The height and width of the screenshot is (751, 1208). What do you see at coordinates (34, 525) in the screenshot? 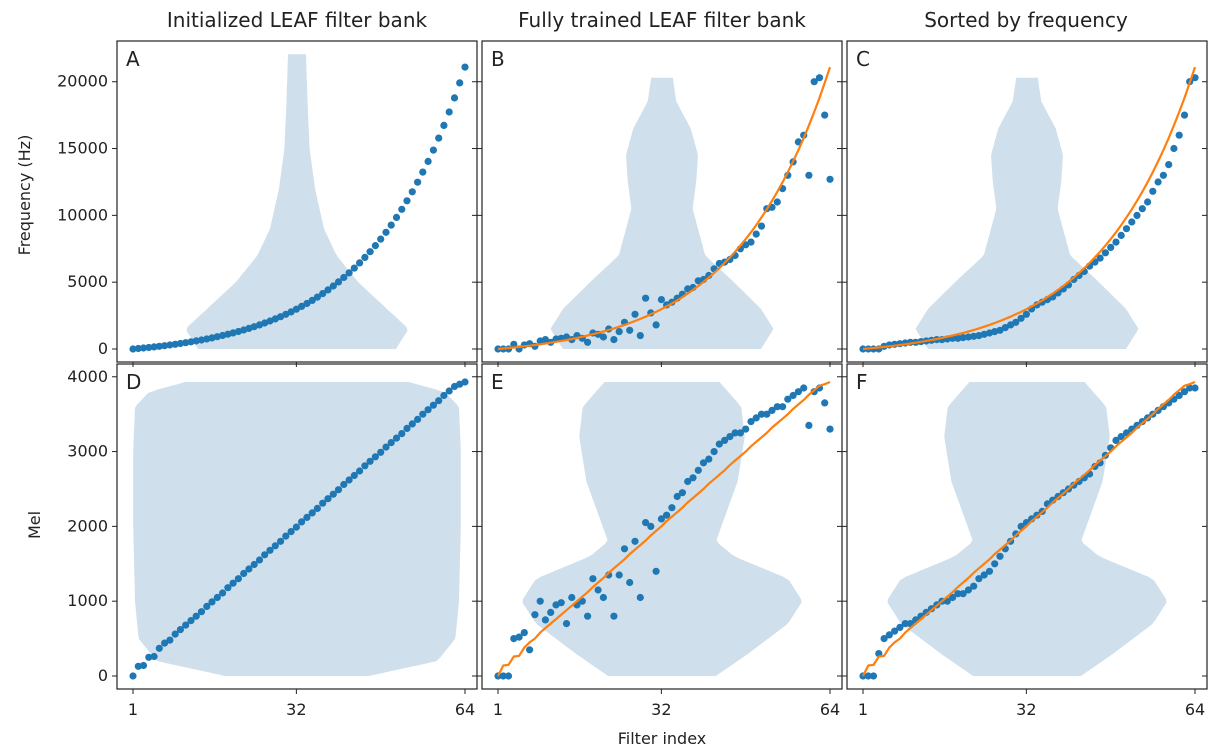
I see `y-axis-label-bottom: Mel` at bounding box center [34, 525].